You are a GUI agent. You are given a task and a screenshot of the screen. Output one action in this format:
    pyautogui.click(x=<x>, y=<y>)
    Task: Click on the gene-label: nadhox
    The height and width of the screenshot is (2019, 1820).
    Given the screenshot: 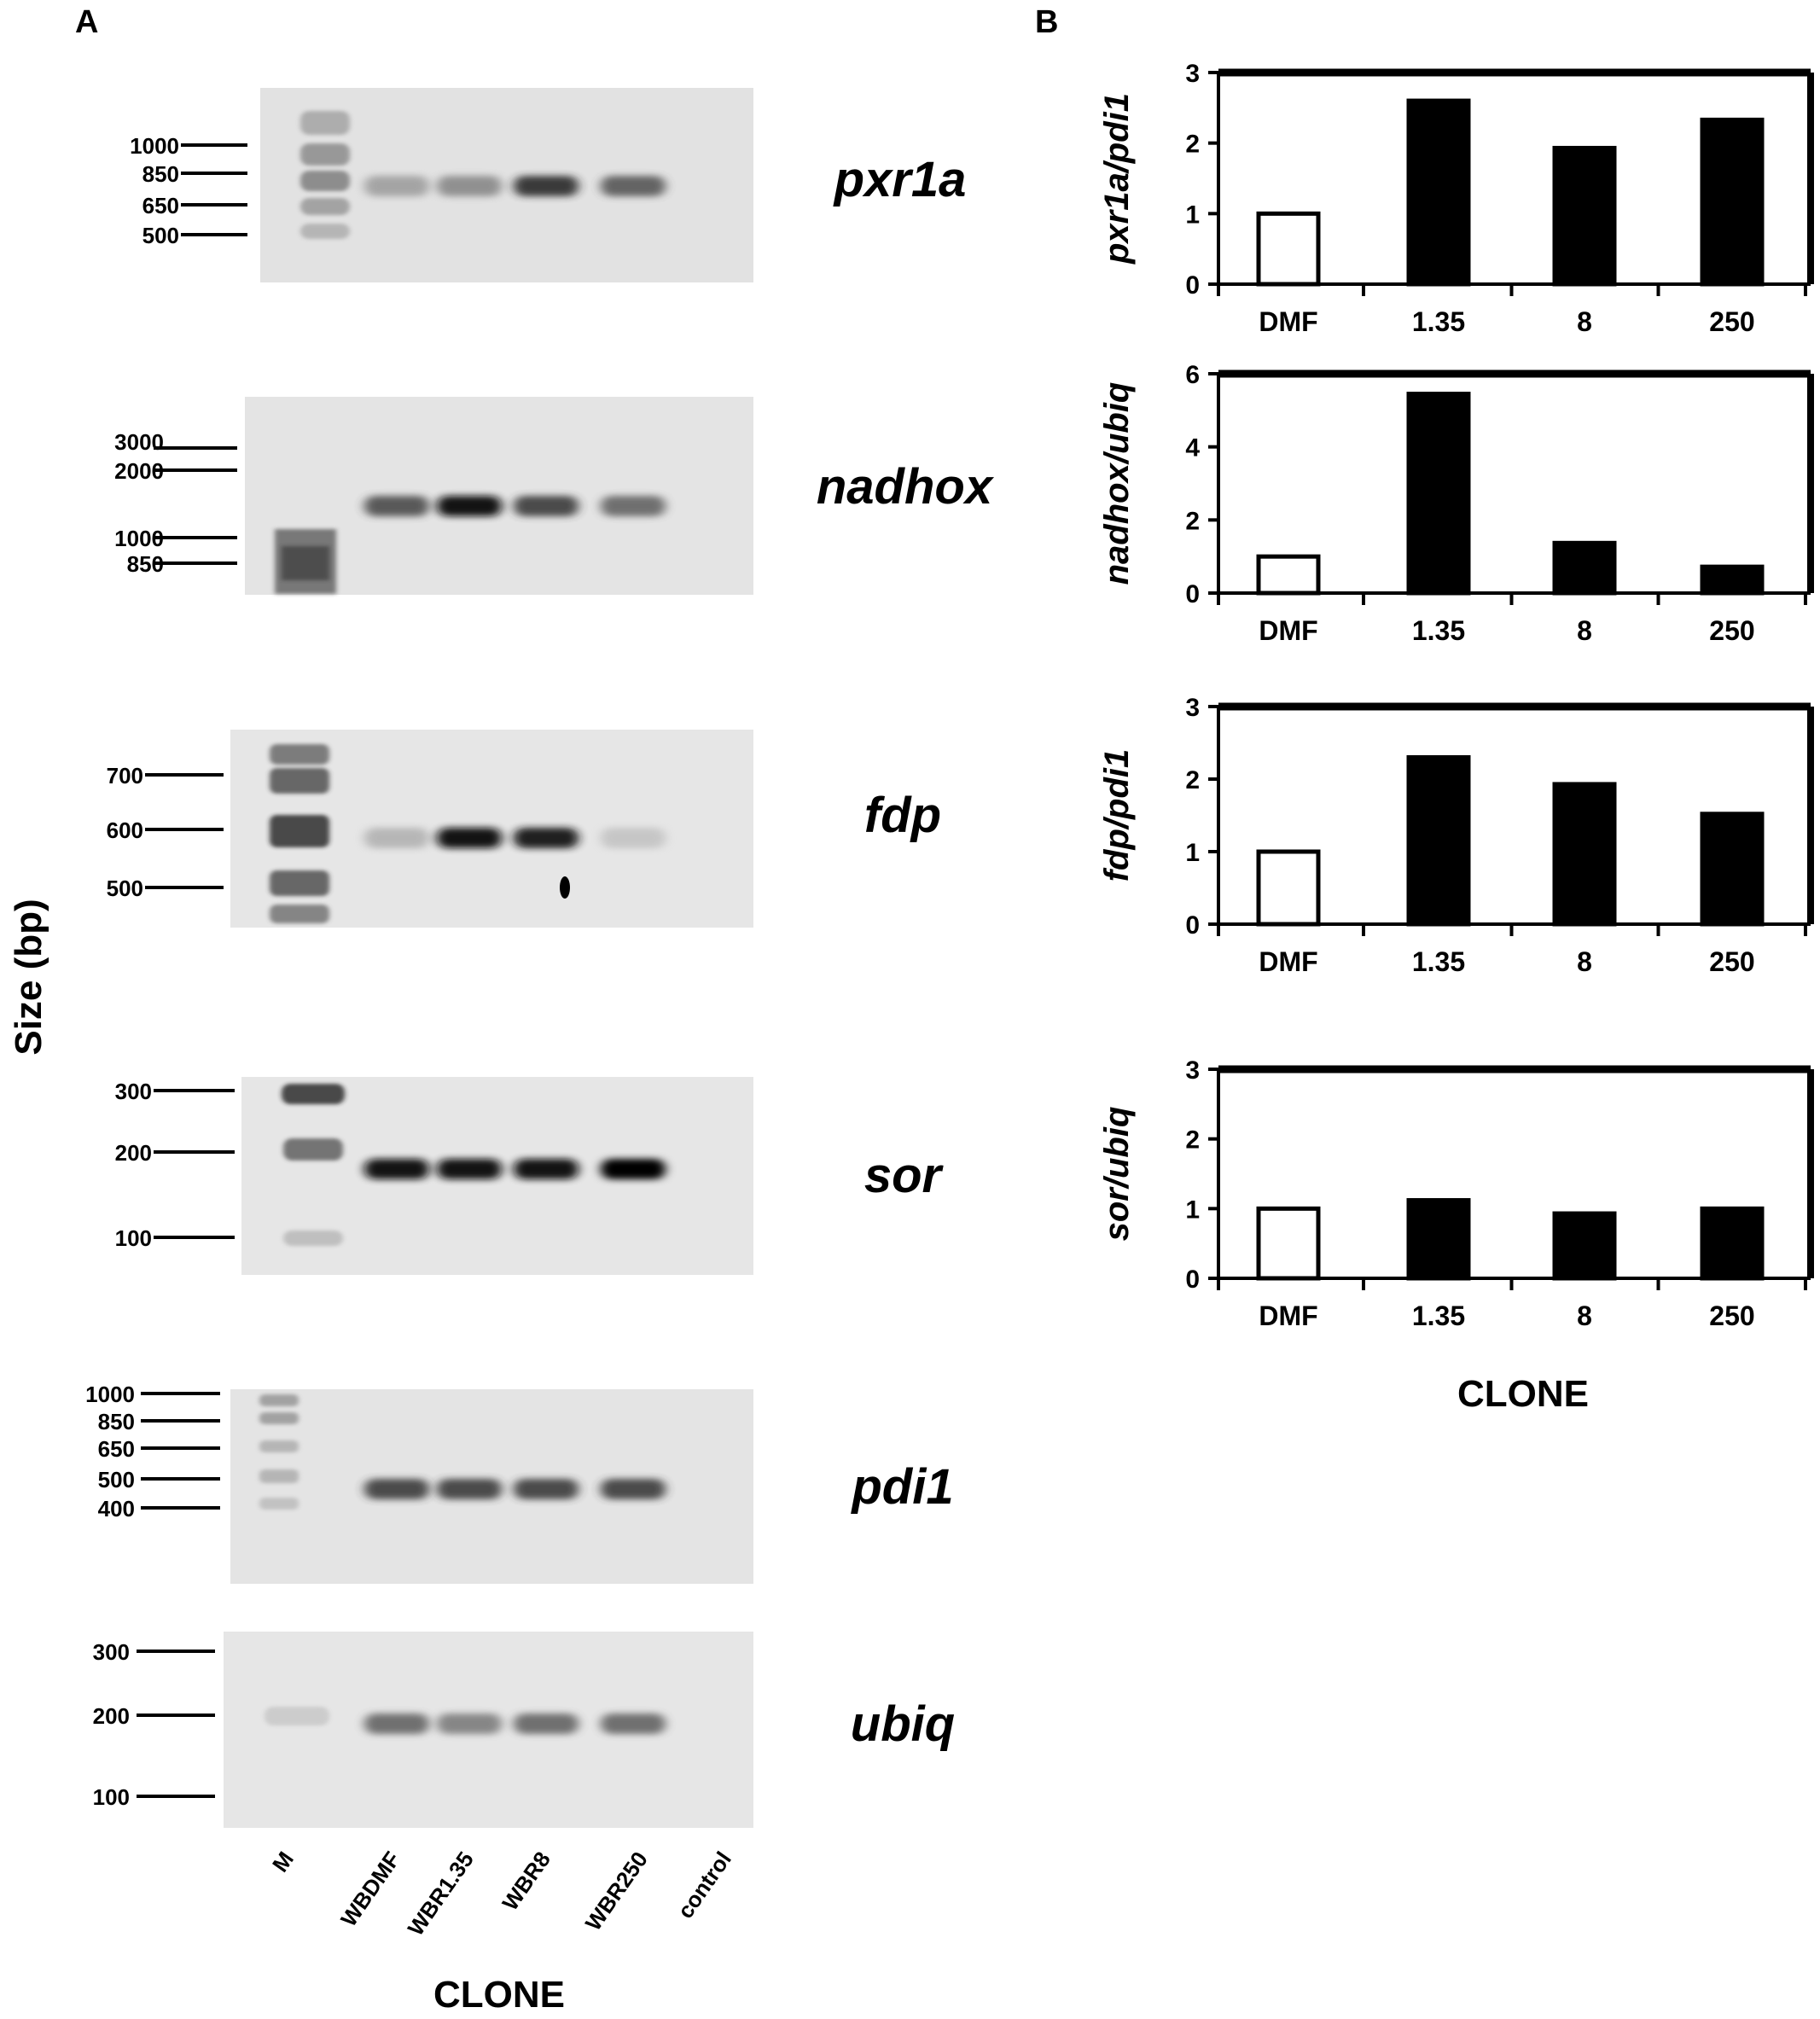 What is the action you would take?
    pyautogui.click(x=906, y=487)
    